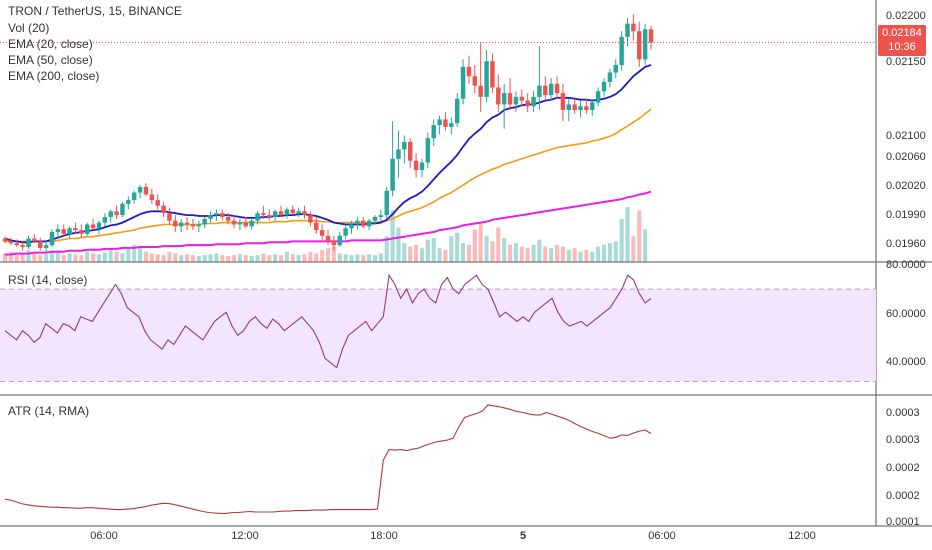 The image size is (932, 550). Describe the element at coordinates (29, 28) in the screenshot. I see `indicator-vol: Vol (20)` at that location.